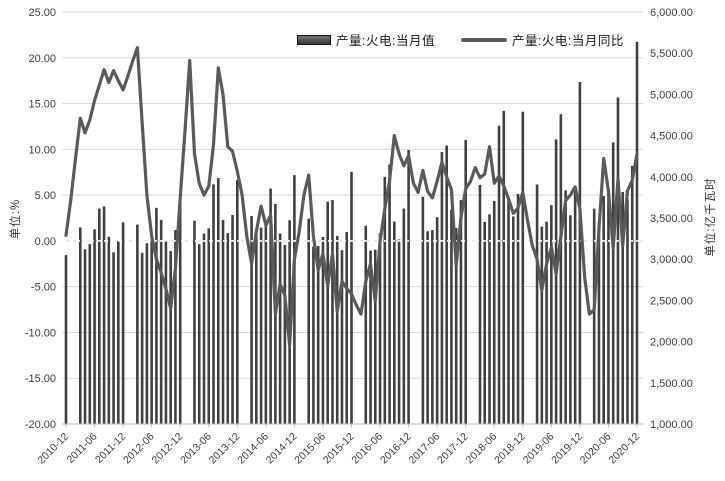  I want to click on svg-text: -5.00, so click(43, 288).